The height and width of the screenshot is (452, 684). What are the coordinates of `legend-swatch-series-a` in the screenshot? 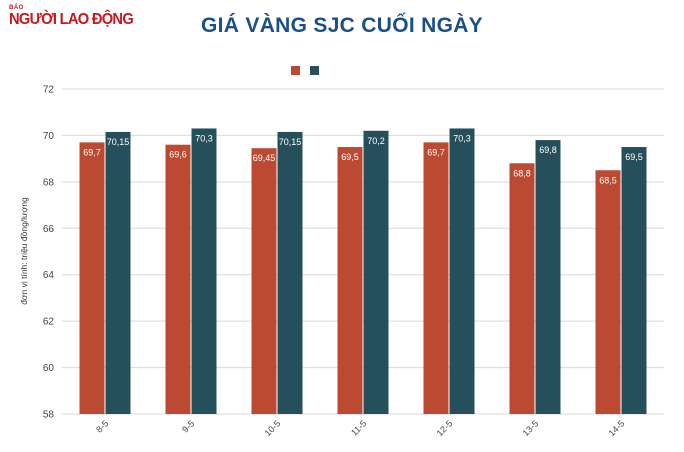 It's located at (295, 70).